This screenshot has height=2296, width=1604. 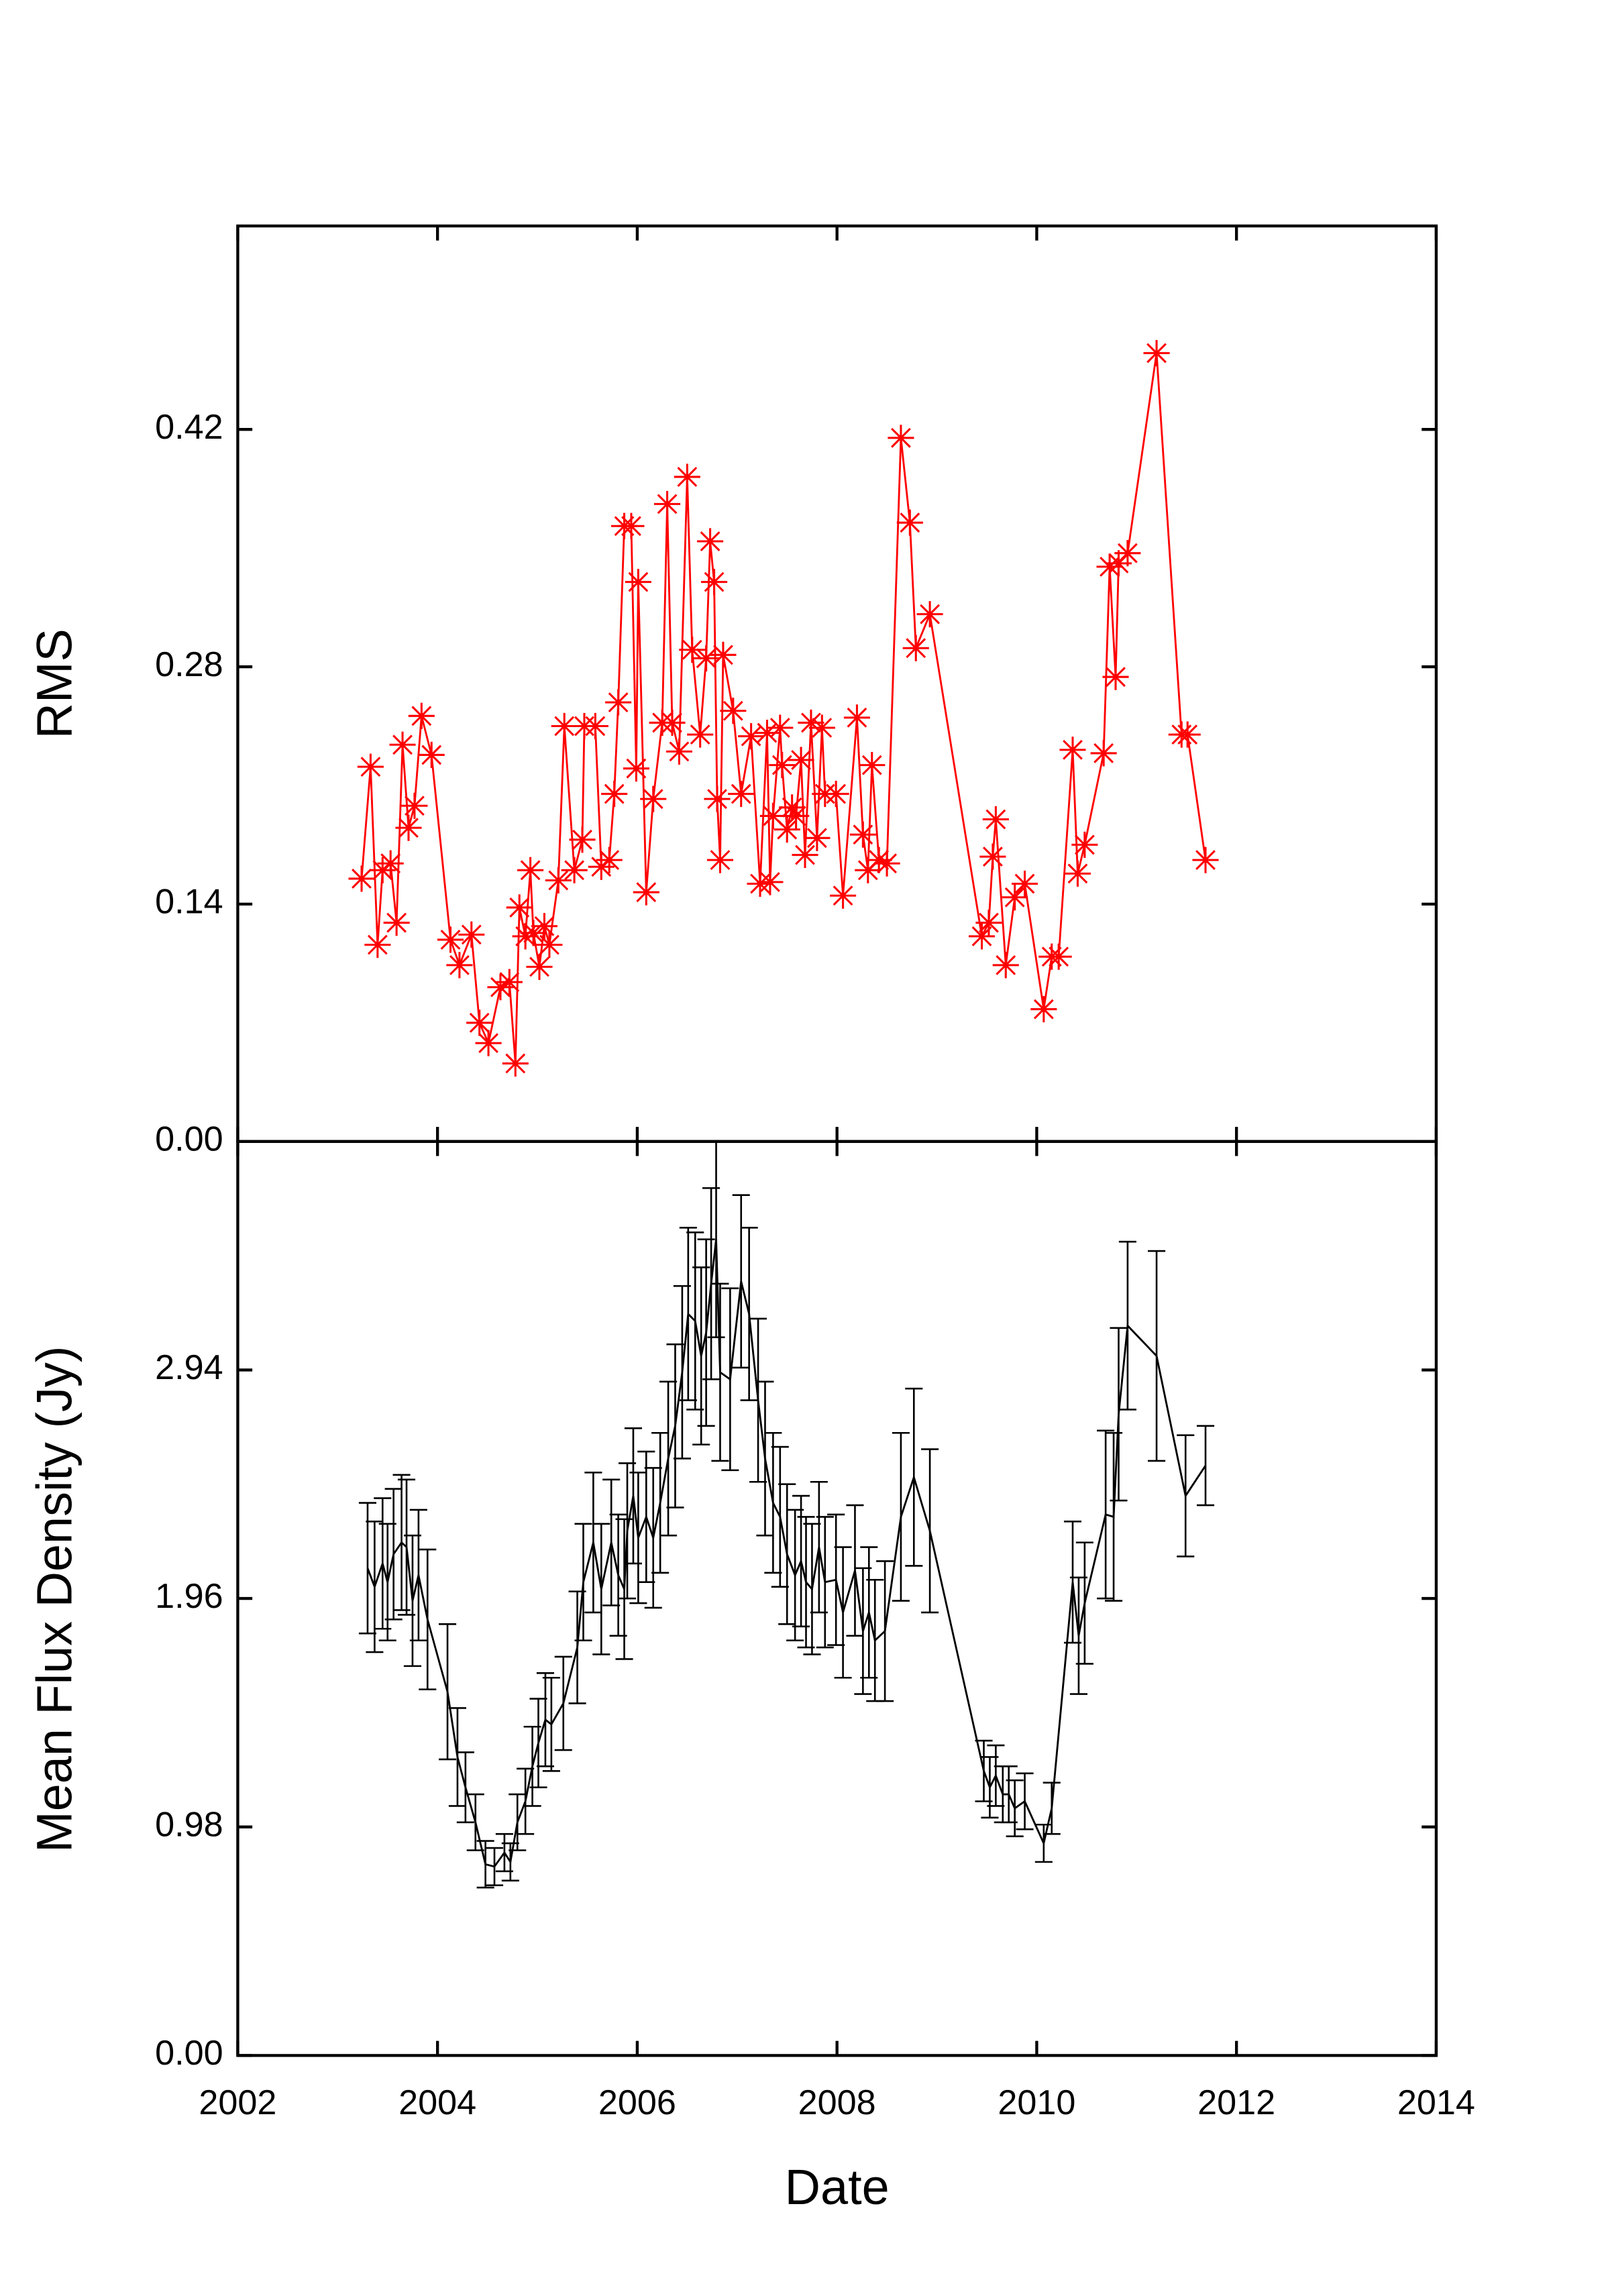 I want to click on y-tick-label: 1.96, so click(x=189, y=1597).